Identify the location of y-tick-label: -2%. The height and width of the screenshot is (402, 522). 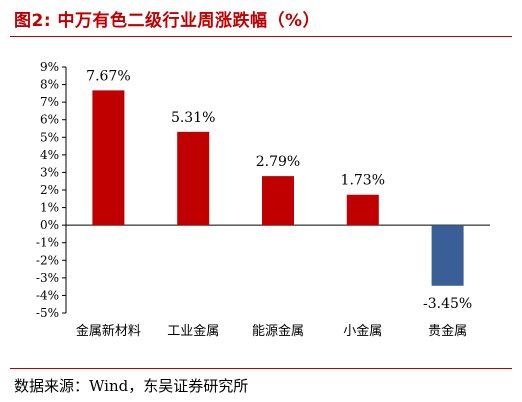
(47, 260).